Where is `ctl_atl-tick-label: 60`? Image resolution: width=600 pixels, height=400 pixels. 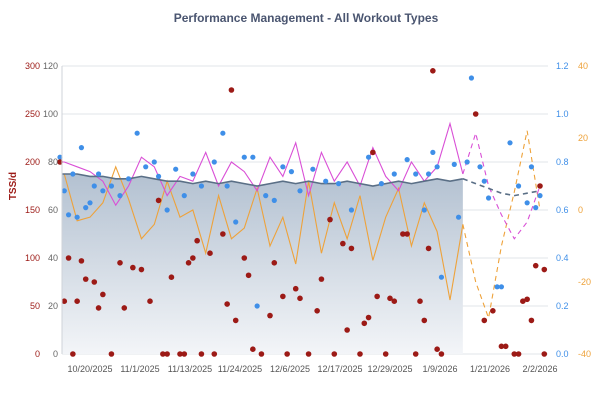
ctl_atl-tick-label: 60 is located at coordinates (53, 210).